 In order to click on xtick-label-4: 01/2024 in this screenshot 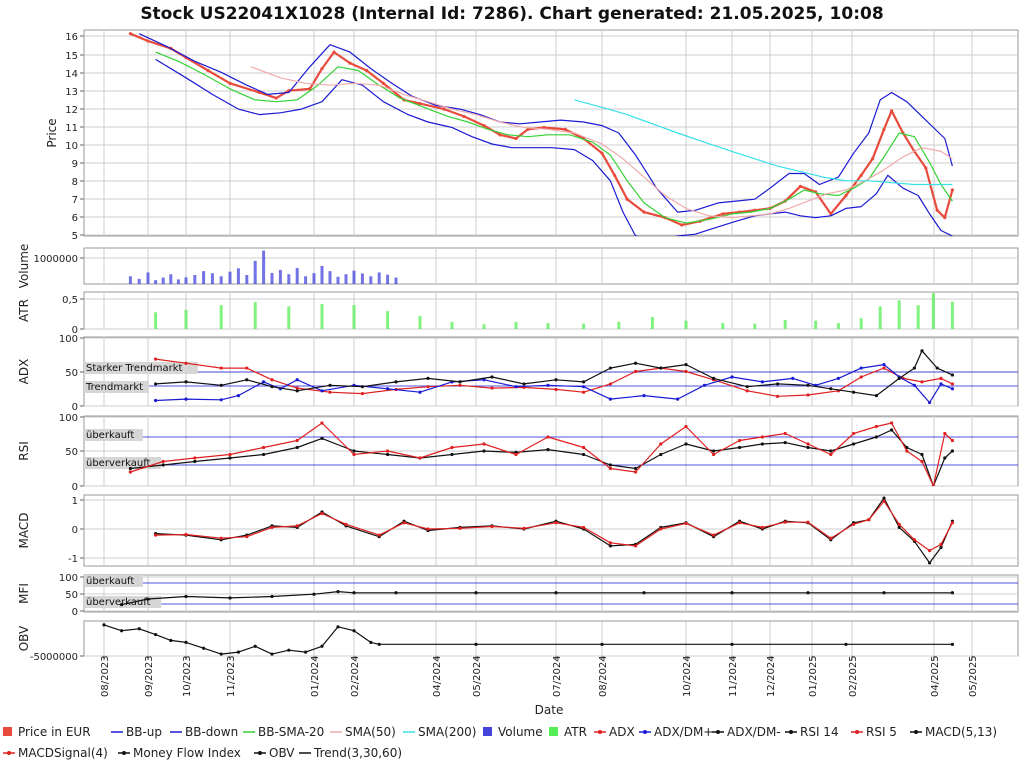, I will do `click(315, 676)`.